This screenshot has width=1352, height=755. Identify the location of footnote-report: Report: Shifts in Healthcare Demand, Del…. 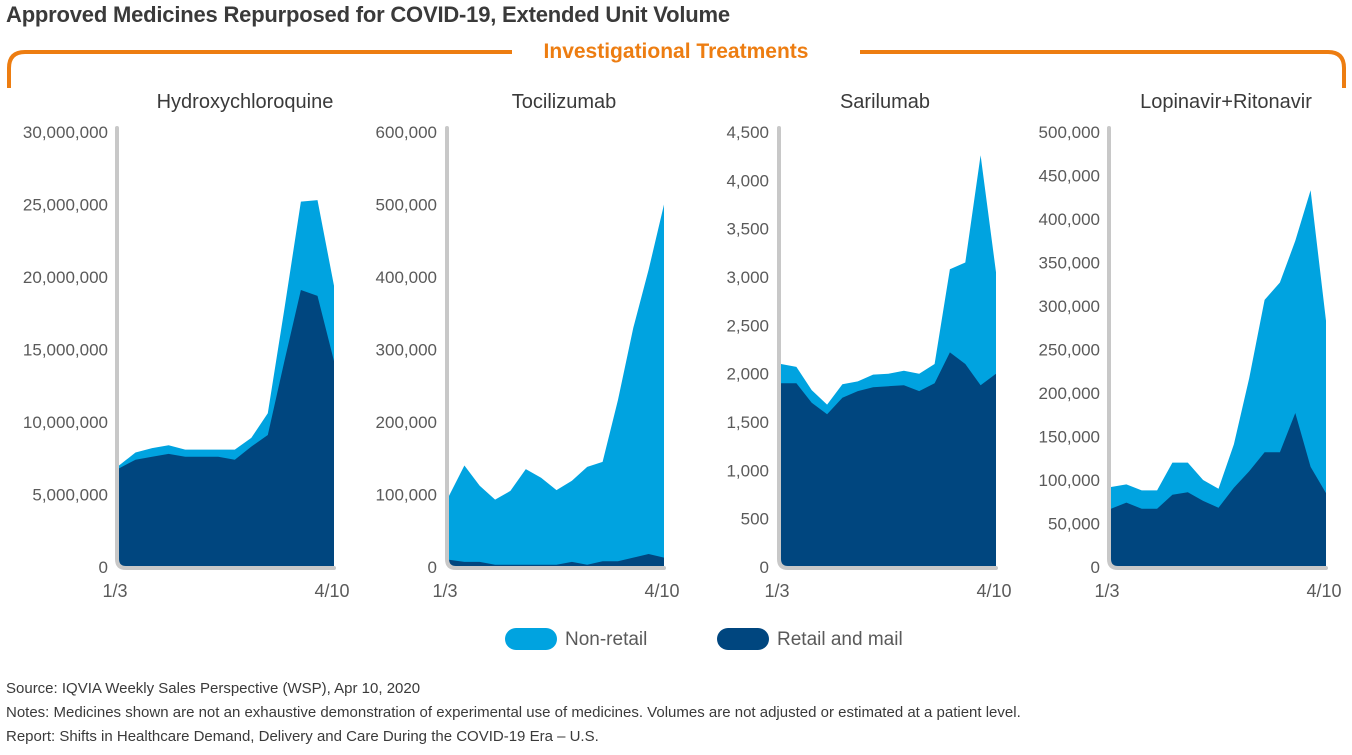
(302, 736).